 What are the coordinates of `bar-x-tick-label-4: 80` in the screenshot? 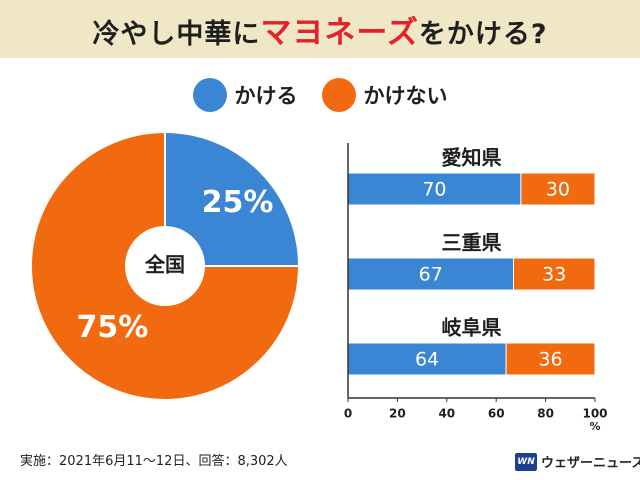 It's located at (545, 414).